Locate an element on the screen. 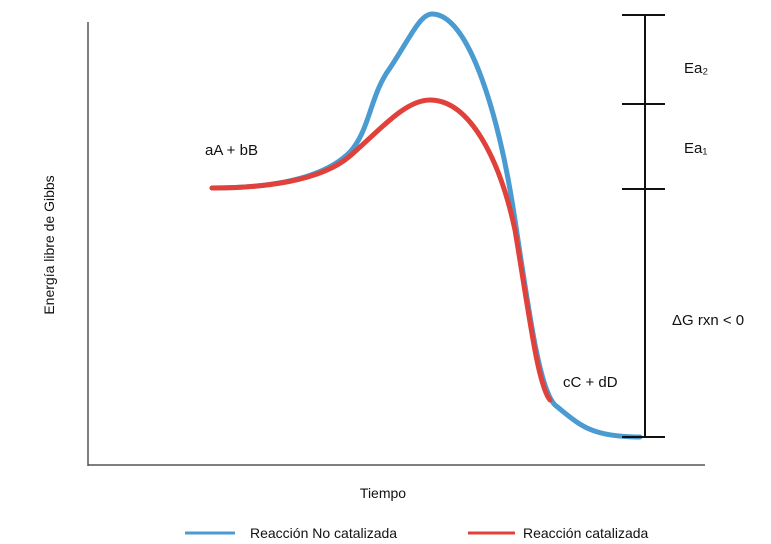  energy-scale is located at coordinates (643, 226).